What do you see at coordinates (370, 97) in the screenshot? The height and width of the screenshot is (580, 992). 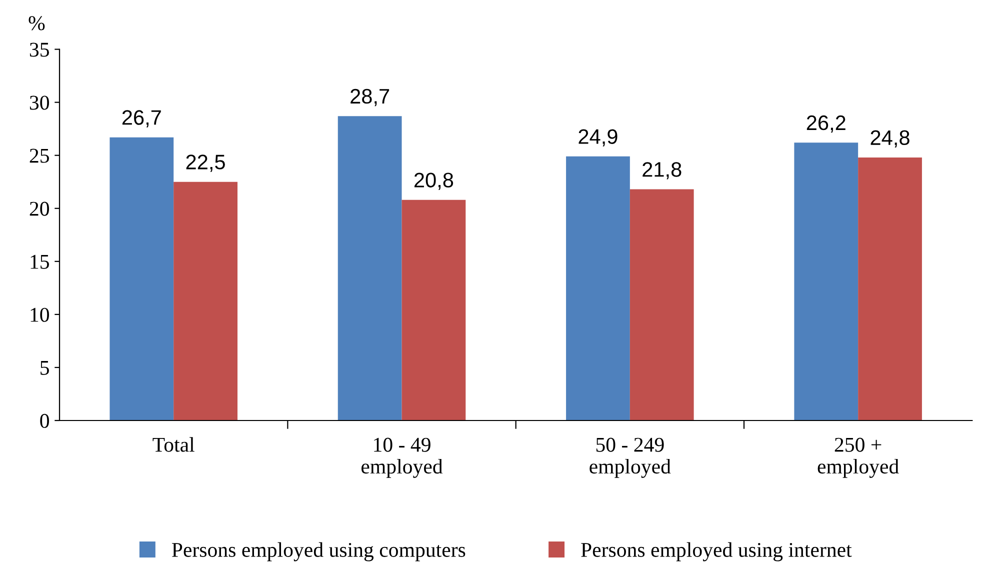 I see `data-label: 28,7` at bounding box center [370, 97].